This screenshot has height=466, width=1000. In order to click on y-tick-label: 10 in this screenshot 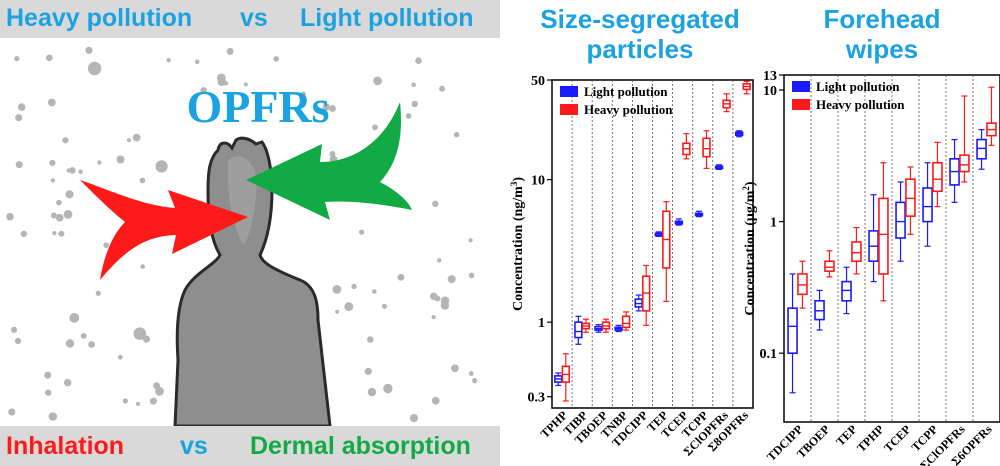, I will do `click(538, 181)`.